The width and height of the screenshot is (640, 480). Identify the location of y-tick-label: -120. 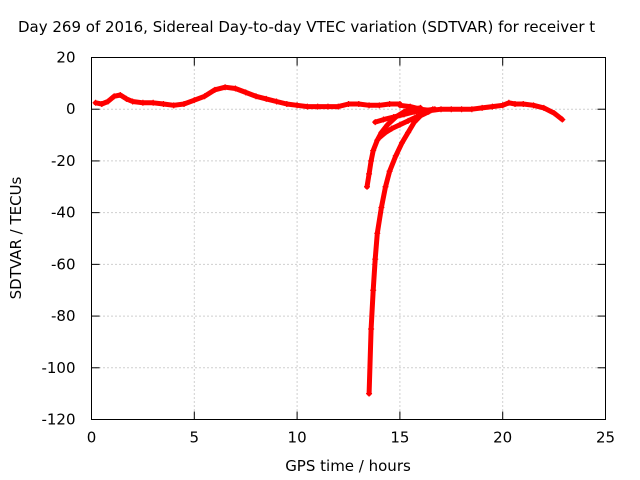
(58, 420).